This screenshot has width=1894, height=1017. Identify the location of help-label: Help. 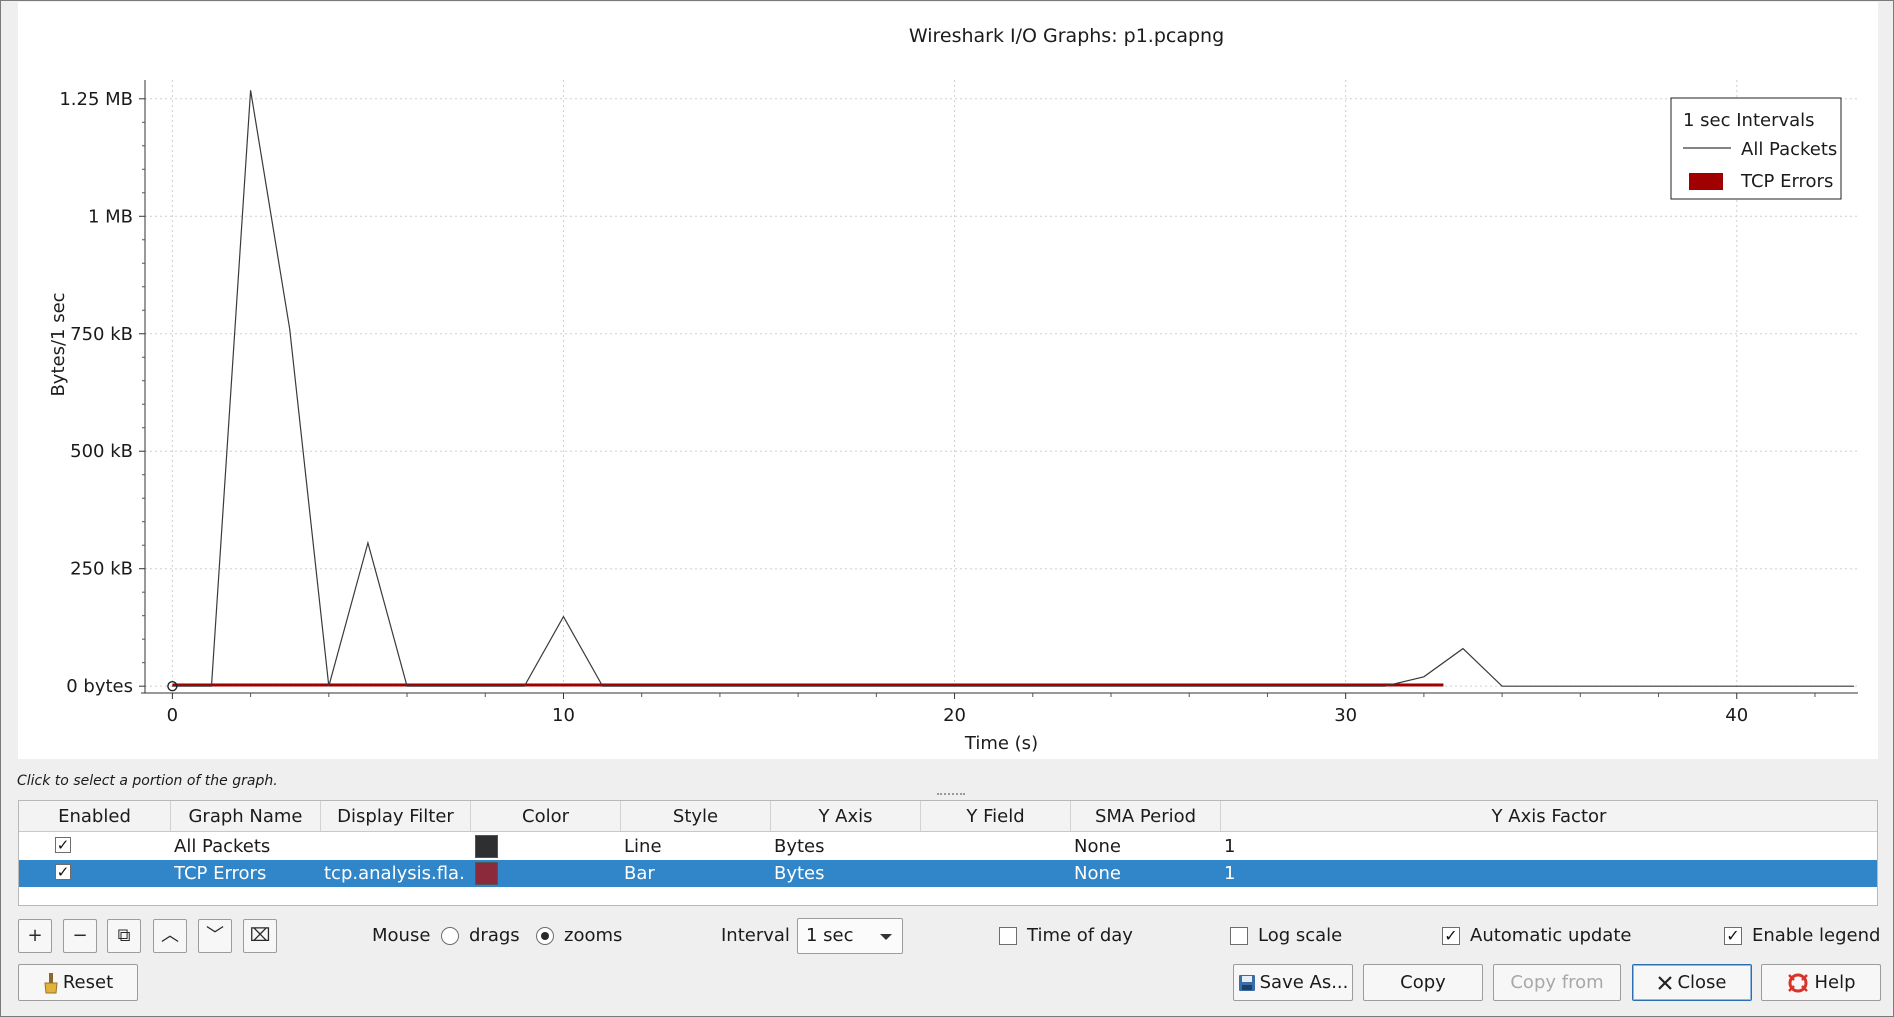
(1835, 982).